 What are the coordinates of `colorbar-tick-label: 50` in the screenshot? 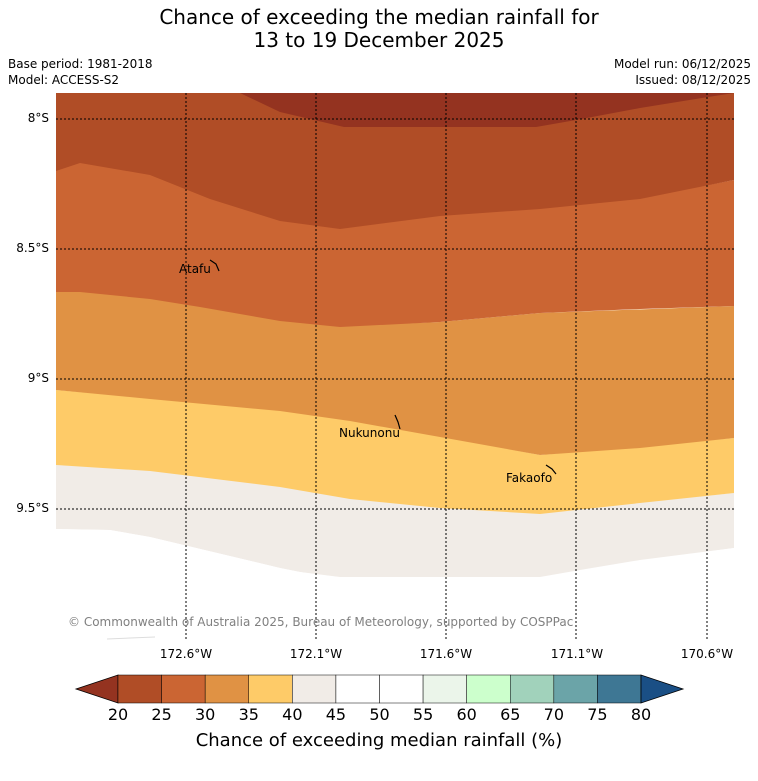 It's located at (379, 714).